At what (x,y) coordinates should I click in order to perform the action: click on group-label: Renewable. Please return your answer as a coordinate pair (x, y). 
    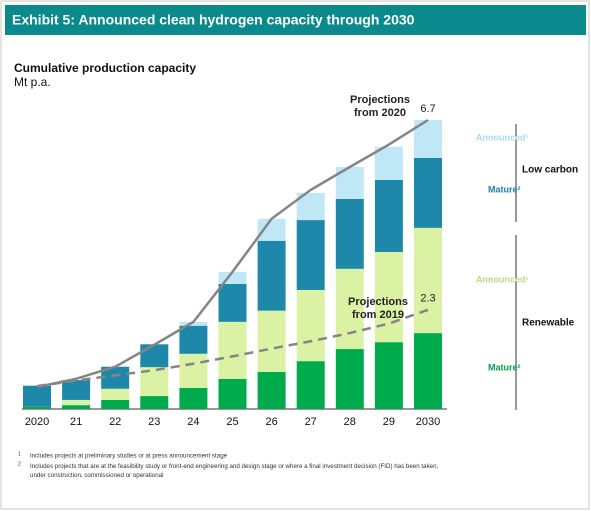
    Looking at the image, I should click on (548, 323).